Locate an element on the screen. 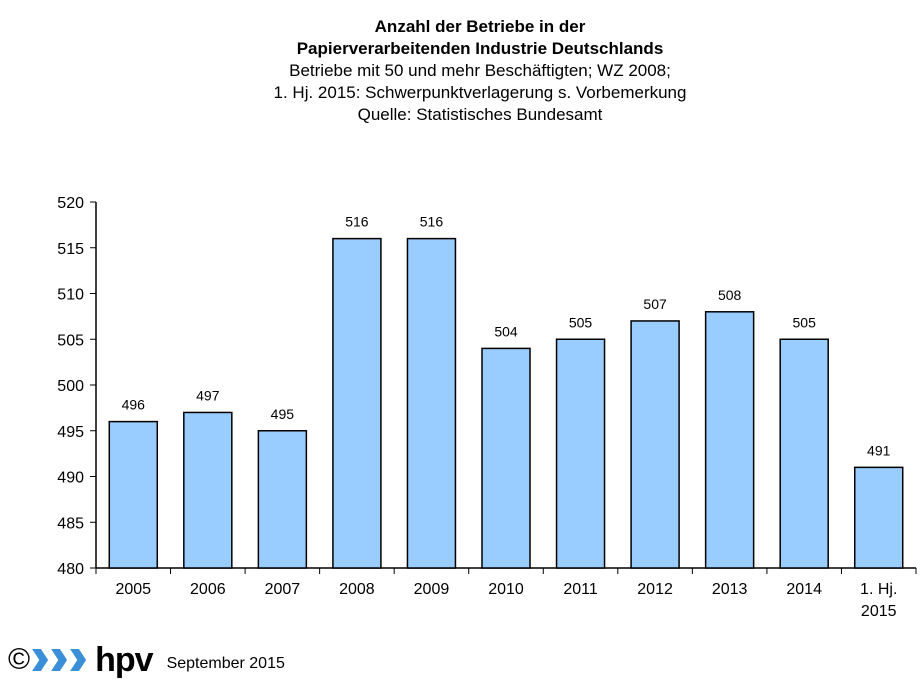 The width and height of the screenshot is (924, 699). x-category-label: 2010 is located at coordinates (506, 589).